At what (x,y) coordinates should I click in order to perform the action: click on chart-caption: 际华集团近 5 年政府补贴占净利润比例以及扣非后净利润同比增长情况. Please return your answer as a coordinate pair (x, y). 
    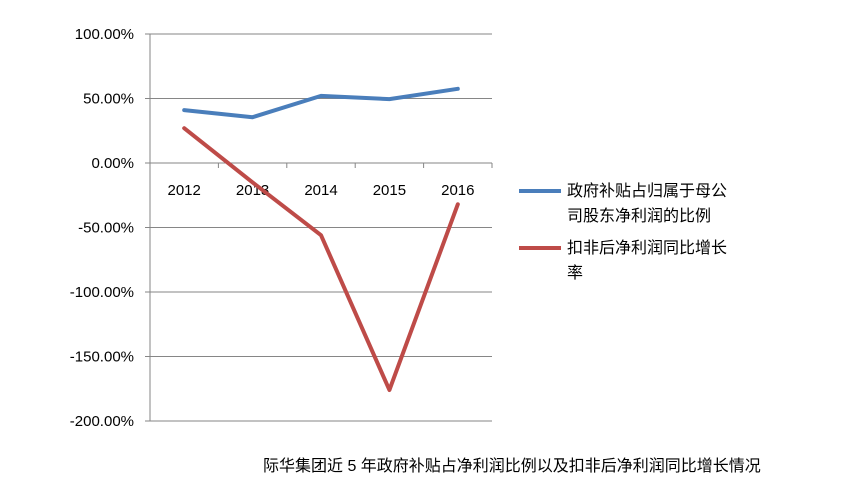
    Looking at the image, I should click on (512, 466).